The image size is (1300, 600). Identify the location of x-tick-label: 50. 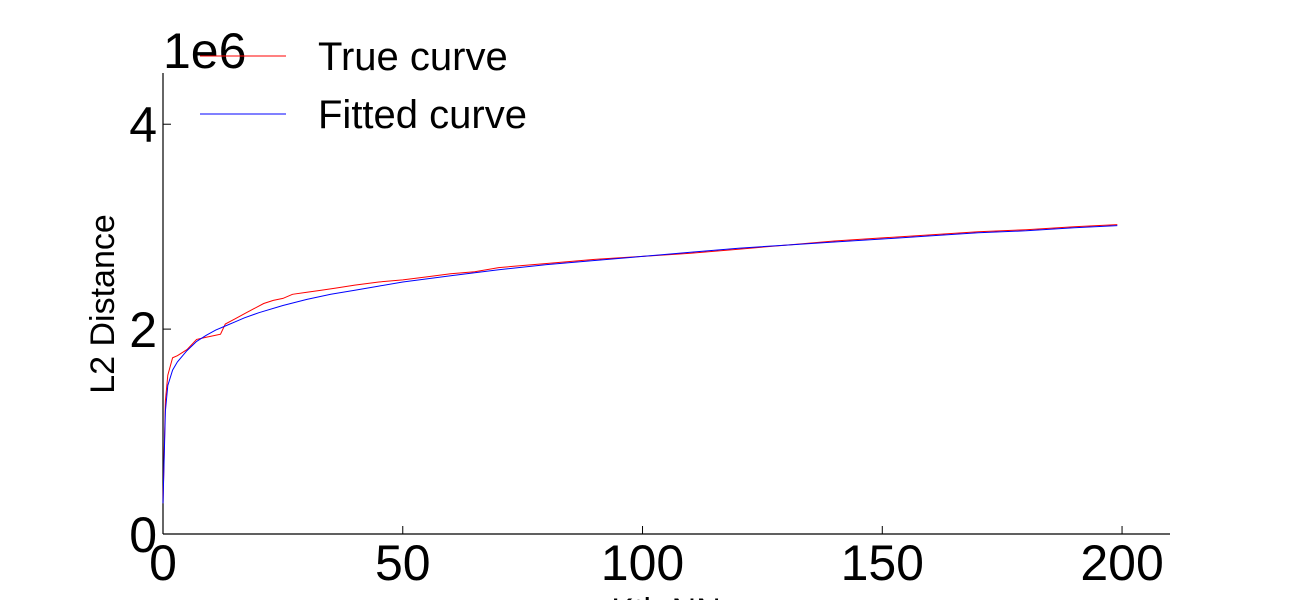
(403, 563).